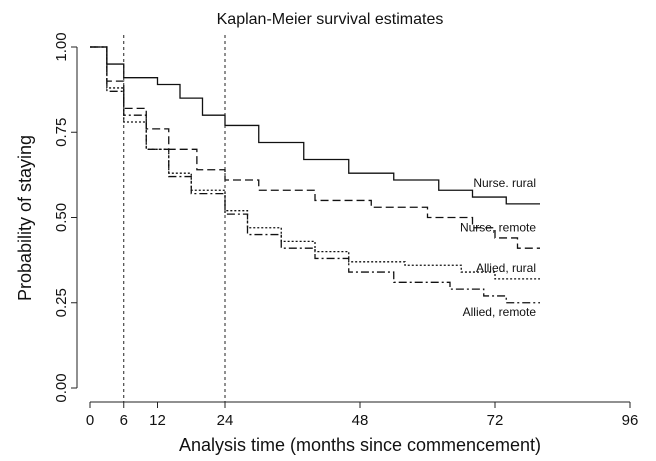  Describe the element at coordinates (61, 302) in the screenshot. I see `y-tick-label: 0.25` at that location.